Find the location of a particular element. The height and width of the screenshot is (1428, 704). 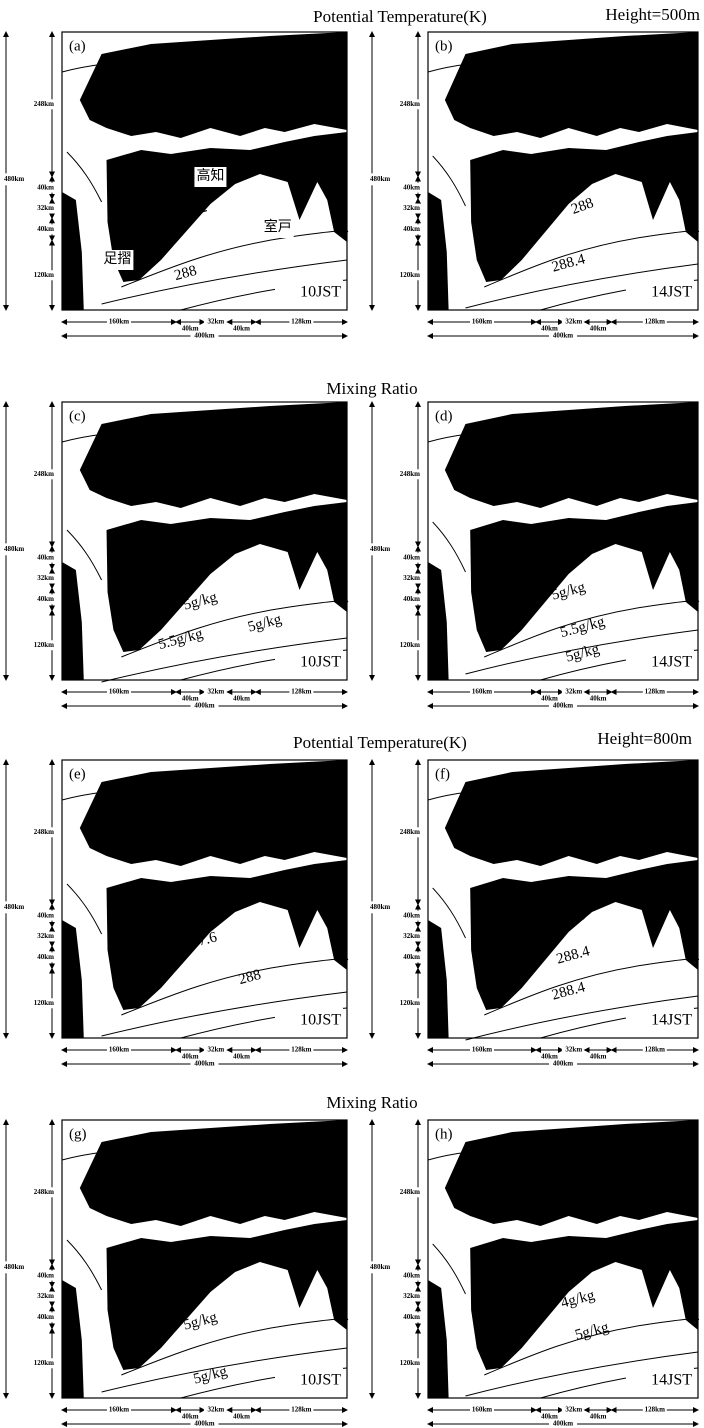

place-name: 高知 is located at coordinates (210, 175).